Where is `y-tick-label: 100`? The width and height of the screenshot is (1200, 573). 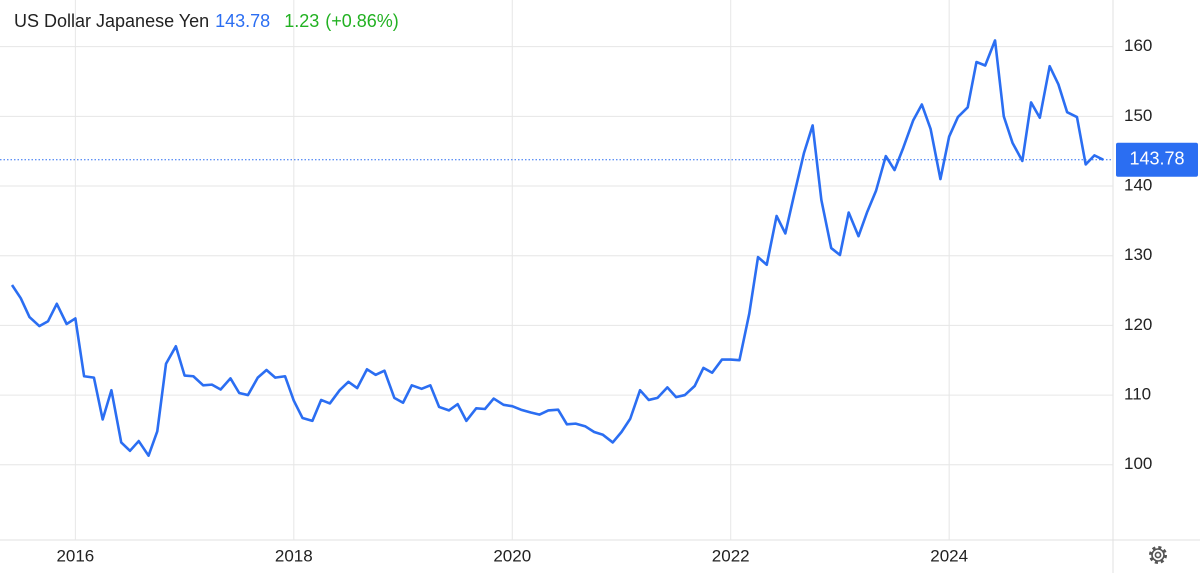 y-tick-label: 100 is located at coordinates (1138, 463).